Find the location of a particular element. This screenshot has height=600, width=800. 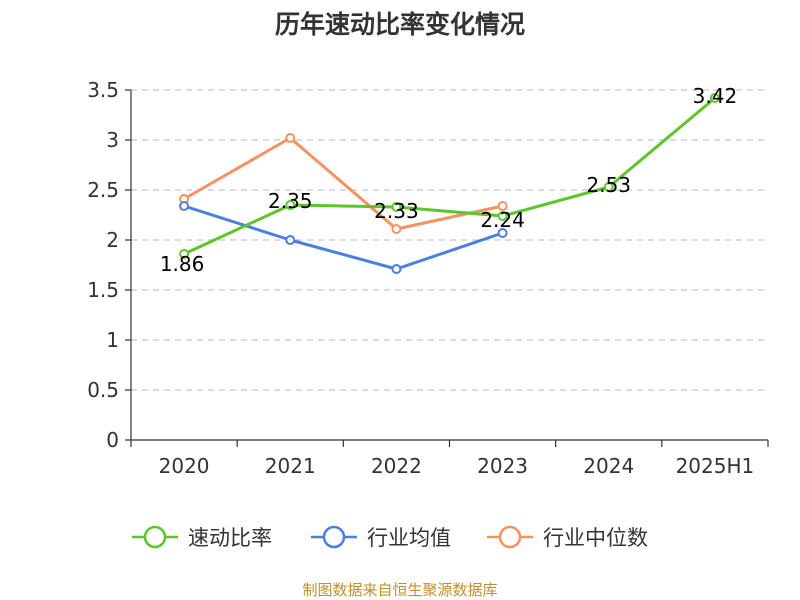

x-tick-label: 2021 is located at coordinates (290, 466).